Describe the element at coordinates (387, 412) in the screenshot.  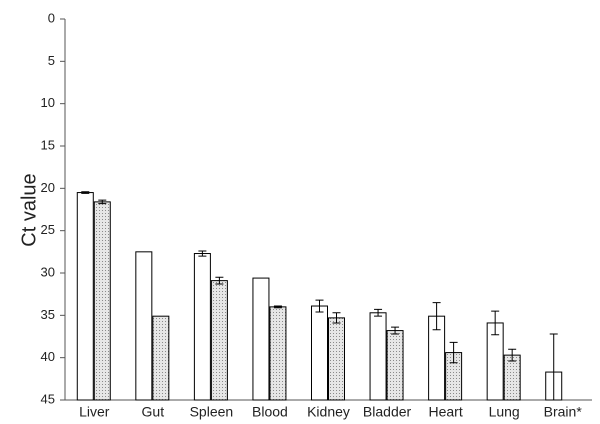
I see `x-tick-label: Bladder` at that location.